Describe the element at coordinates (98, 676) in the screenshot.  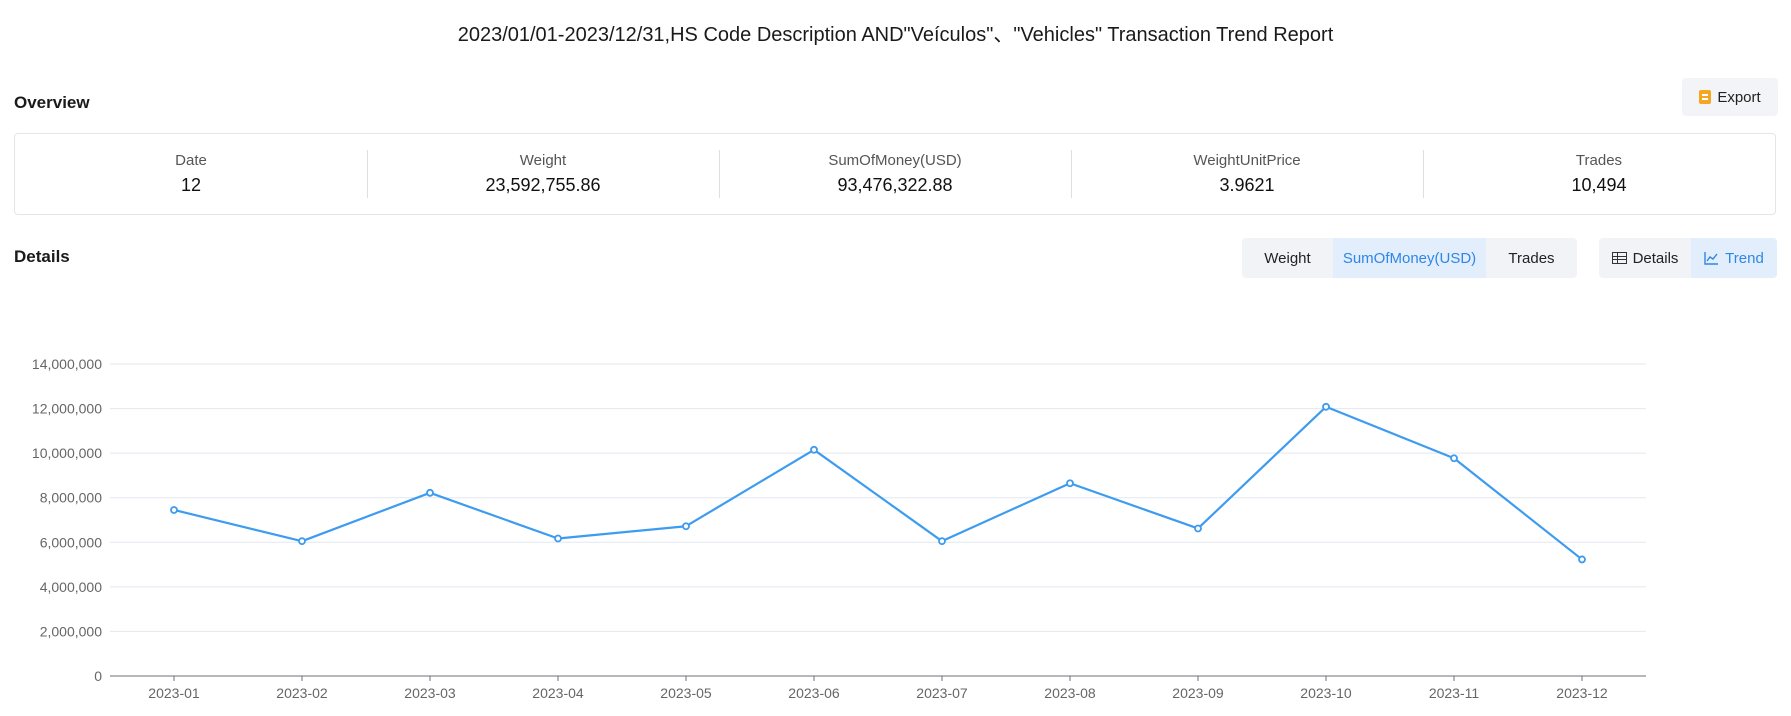
I see `y-tick-label: 0` at that location.